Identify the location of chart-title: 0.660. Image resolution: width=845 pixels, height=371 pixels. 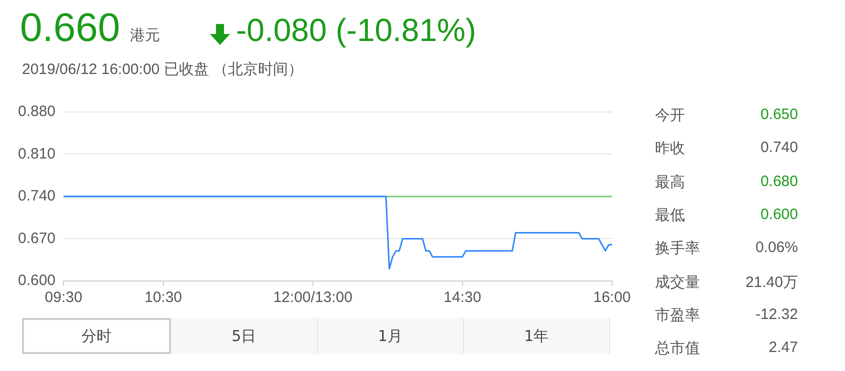
(70, 28).